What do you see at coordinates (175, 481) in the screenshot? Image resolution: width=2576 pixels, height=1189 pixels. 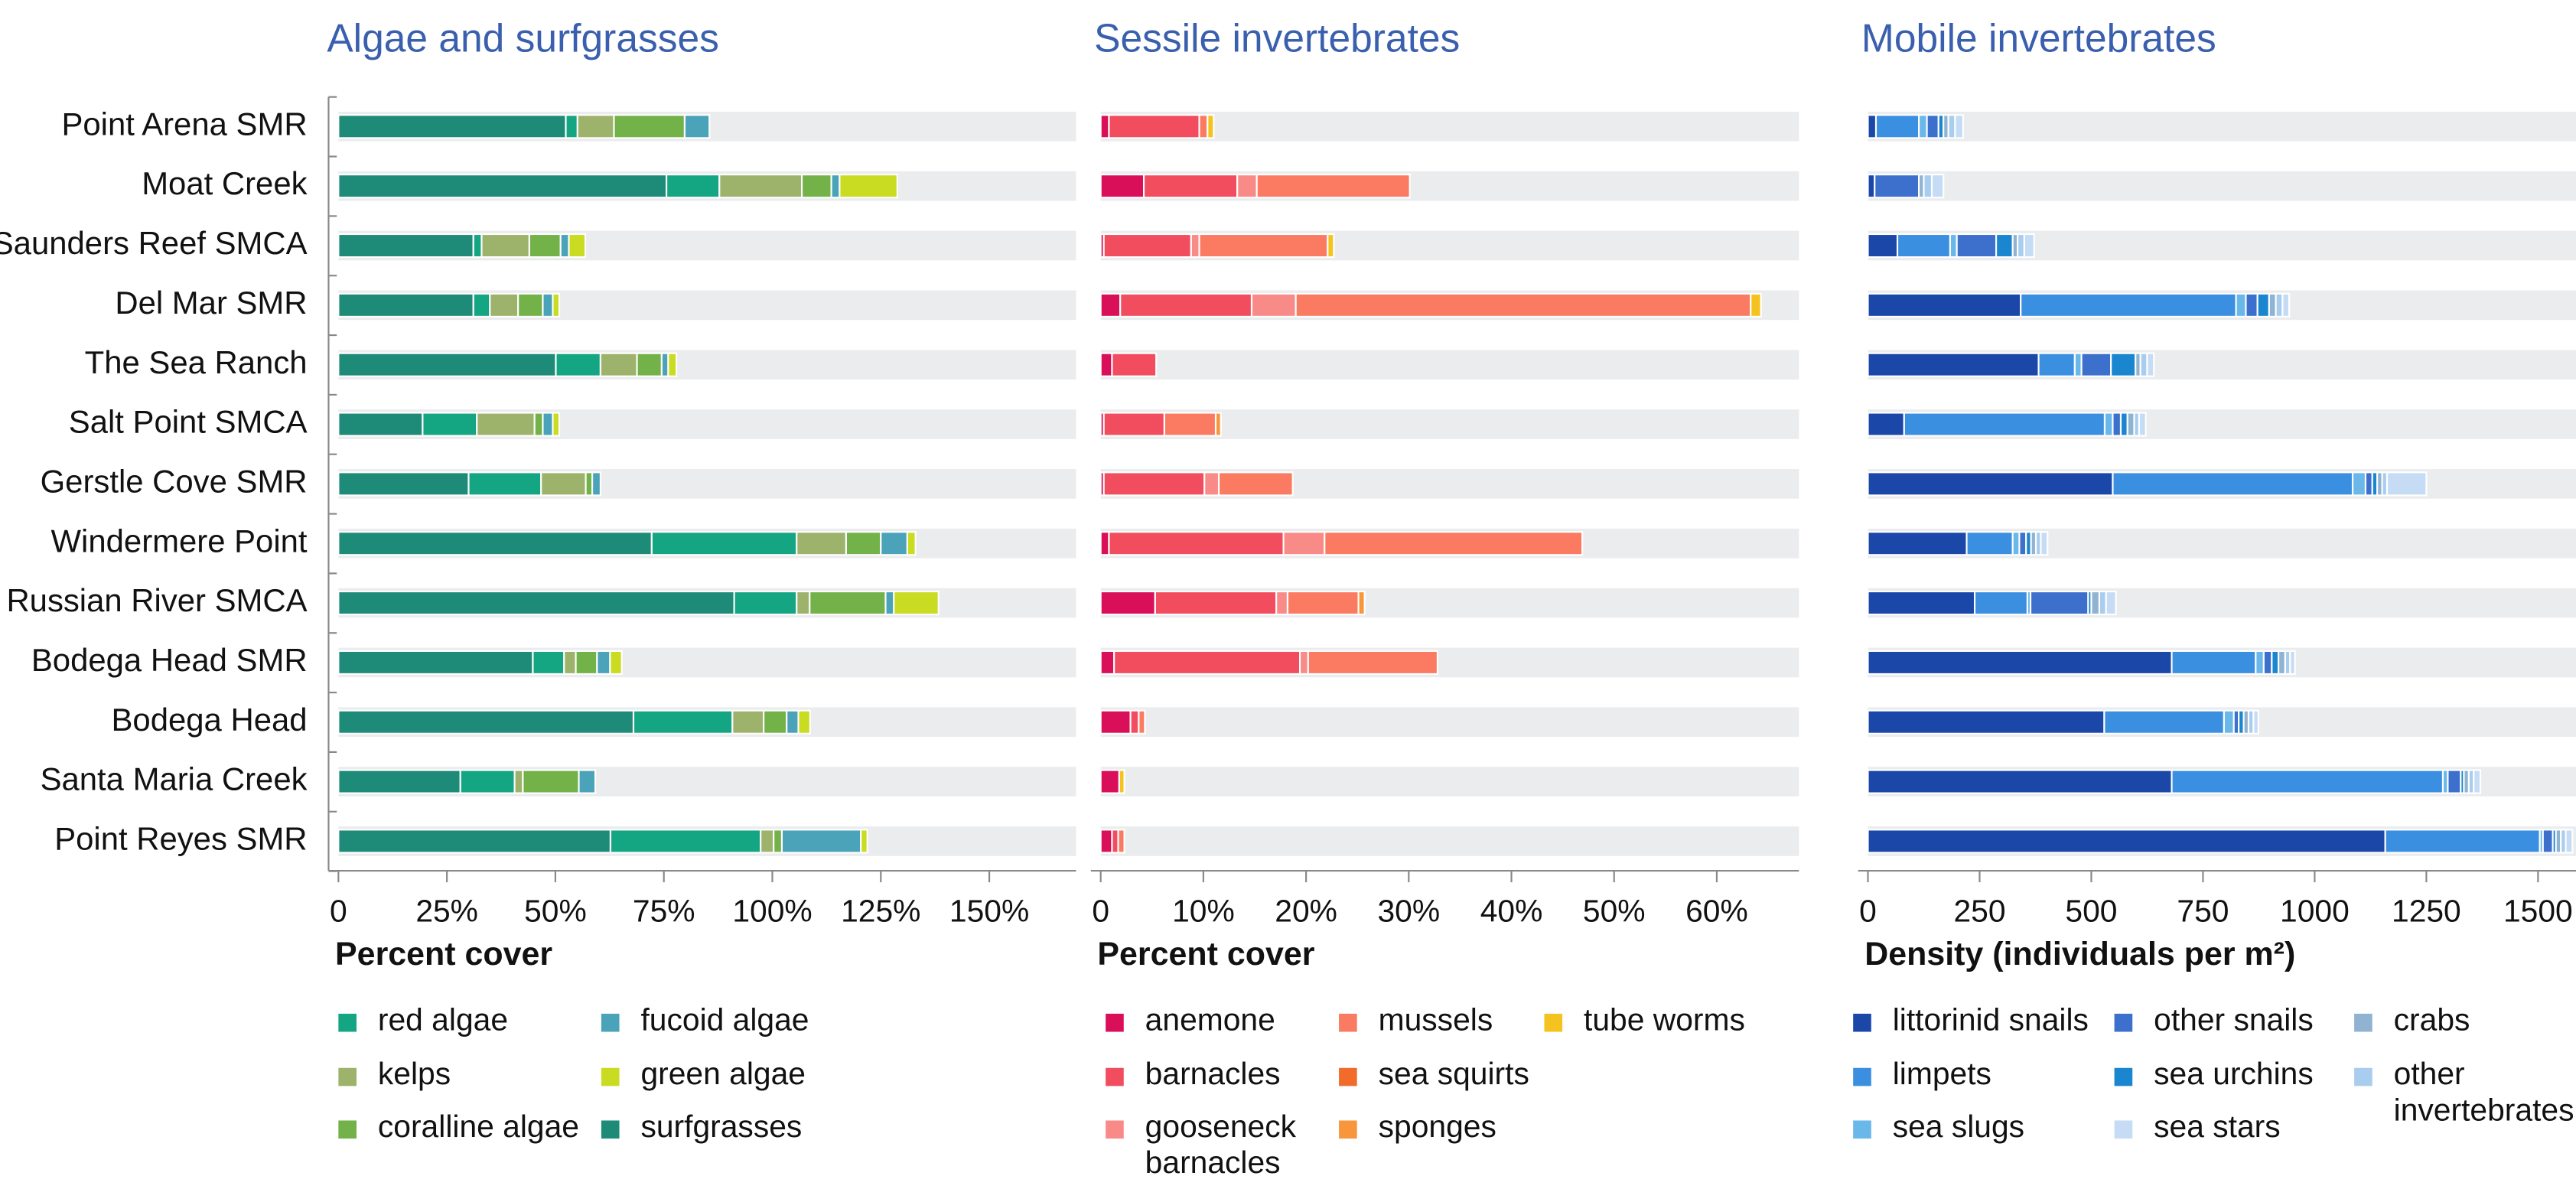 I see `category-label: Gerstle Cove SMR` at bounding box center [175, 481].